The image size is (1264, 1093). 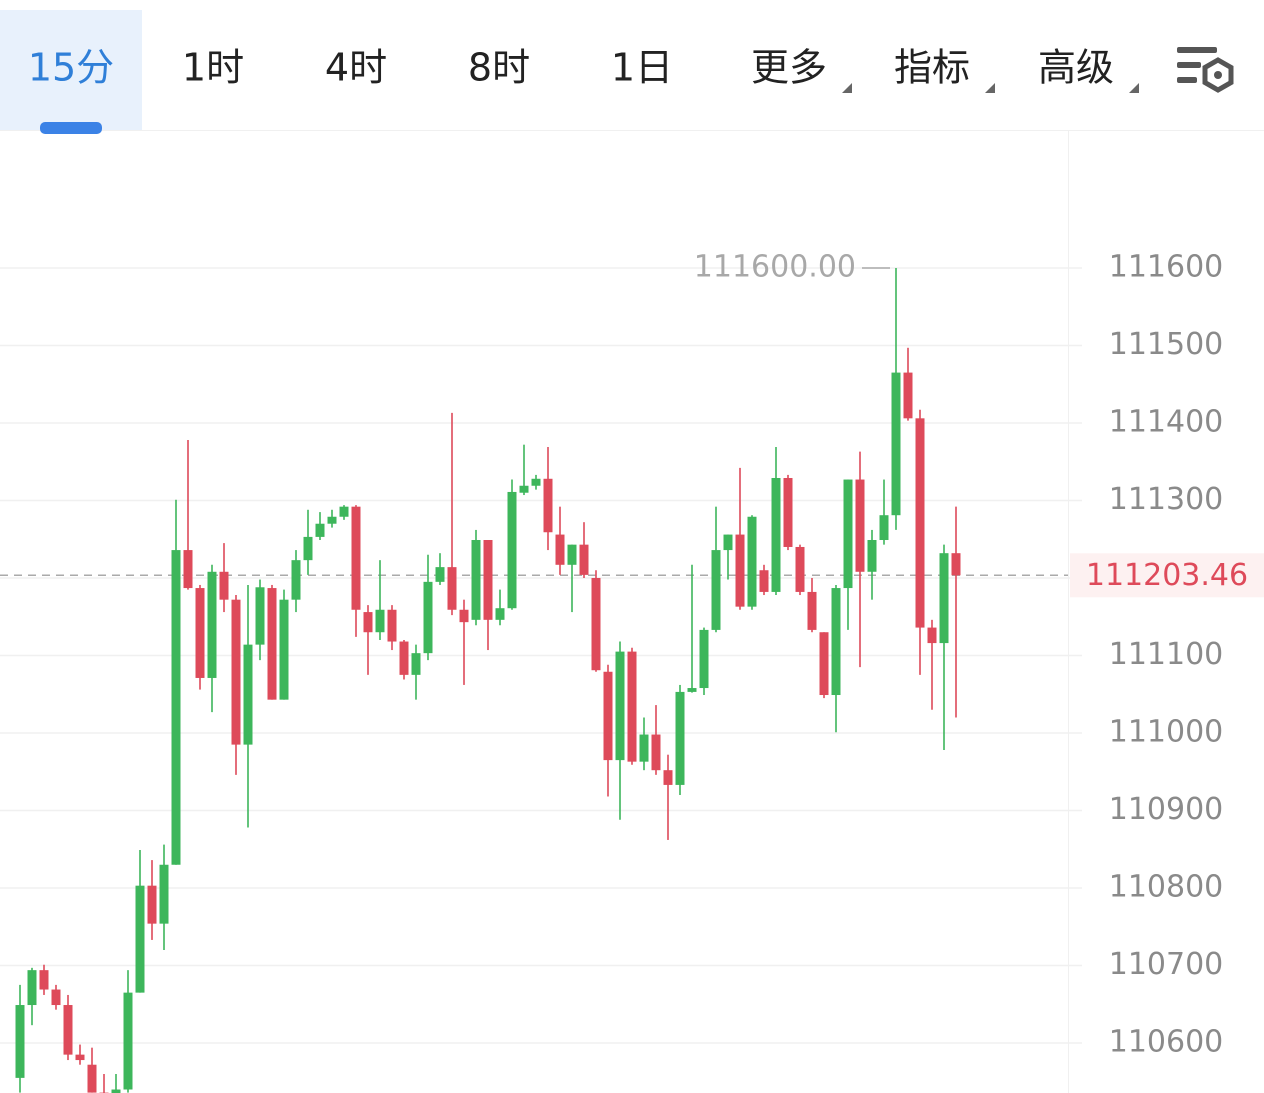 I want to click on toolbar, so click(x=632, y=65).